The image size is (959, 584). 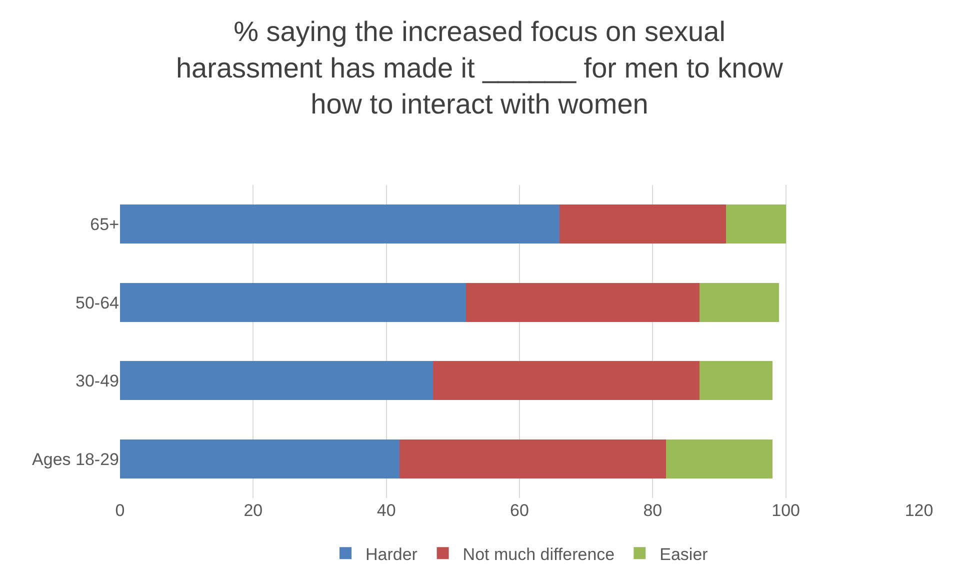 What do you see at coordinates (105, 224) in the screenshot?
I see `y-tick-label: 65+` at bounding box center [105, 224].